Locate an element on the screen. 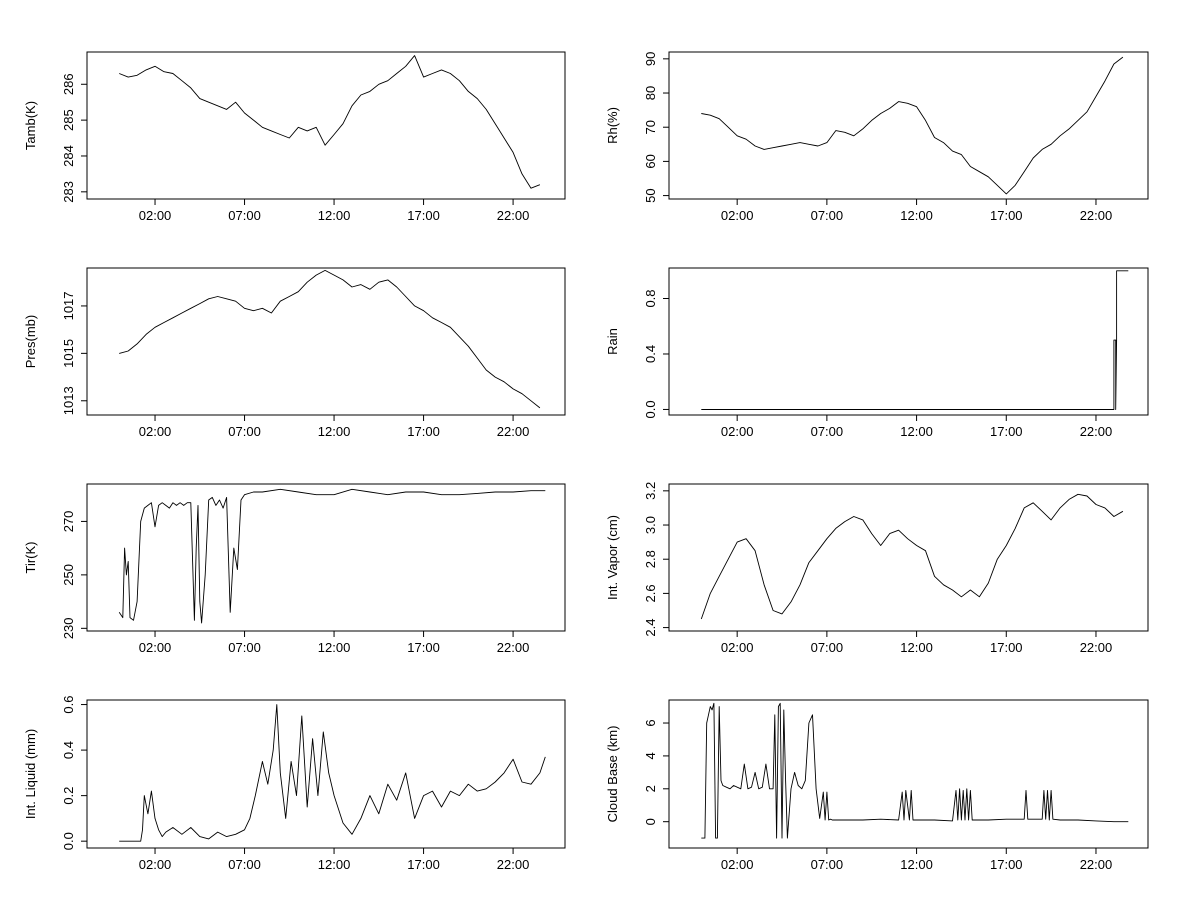 The image size is (1200, 900). y-axis-label: Tir(K) is located at coordinates (30, 557).